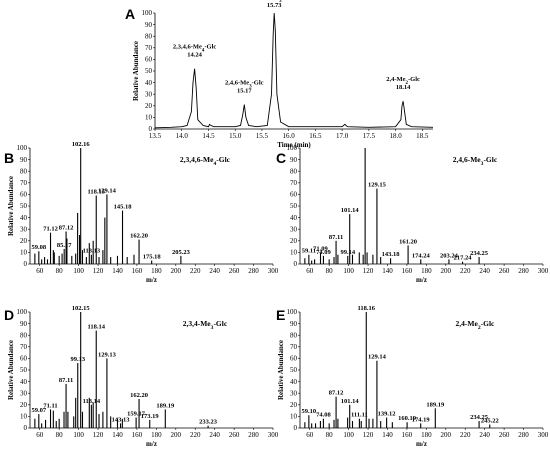  What do you see at coordinates (149, 83) in the screenshot?
I see `panel-a-ytick-label: 40` at bounding box center [149, 83].